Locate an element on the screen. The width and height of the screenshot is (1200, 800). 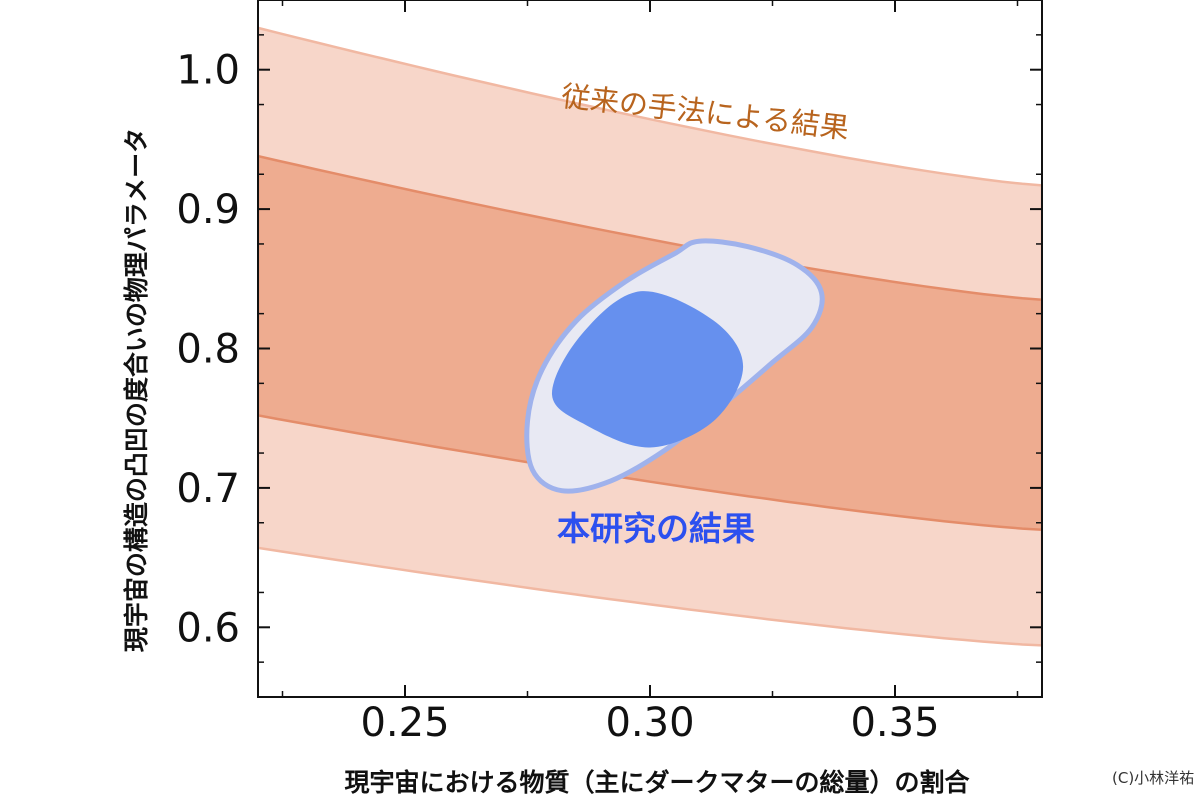
y-axis-label: 現宇宙の構造の凸凹の度合いの物理パラメータ is located at coordinates (136, 390).